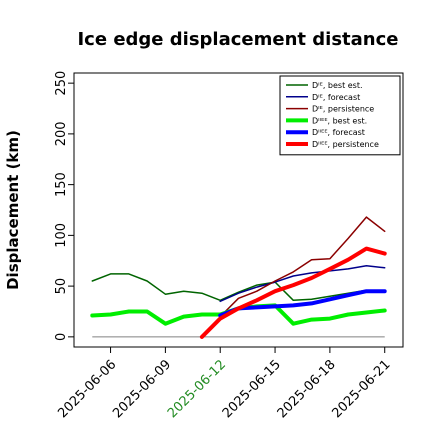 The image size is (440, 440). What do you see at coordinates (61, 337) in the screenshot?
I see `y-tick-label: 0` at bounding box center [61, 337].